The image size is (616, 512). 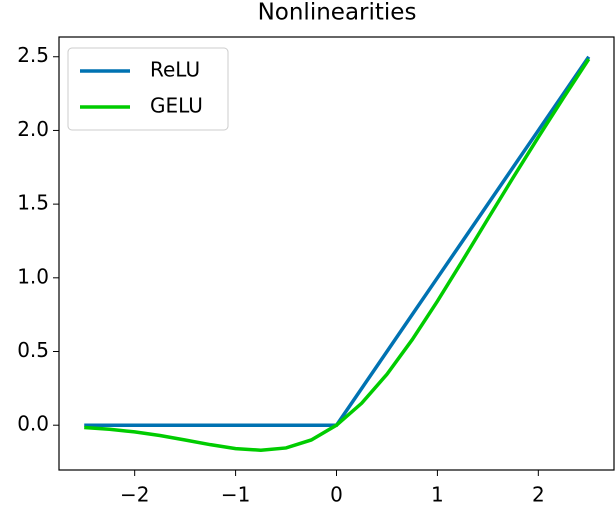 I want to click on chart-title: Nonlinearities, so click(x=337, y=13).